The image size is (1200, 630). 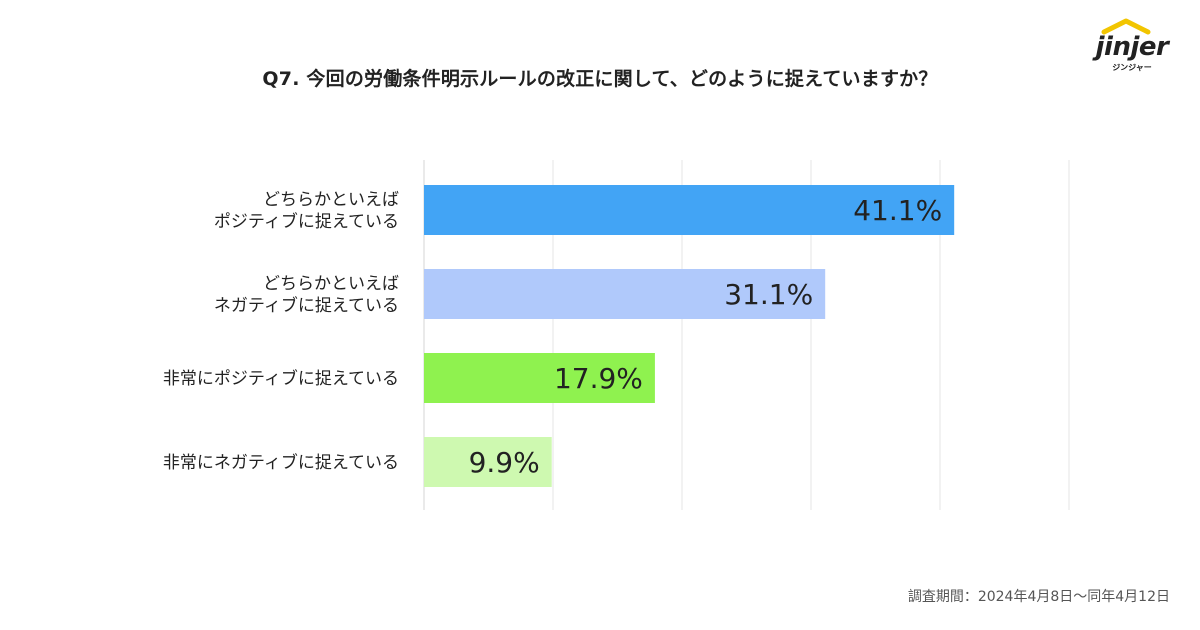 I want to click on data-label: 31.1%, so click(x=768, y=294).